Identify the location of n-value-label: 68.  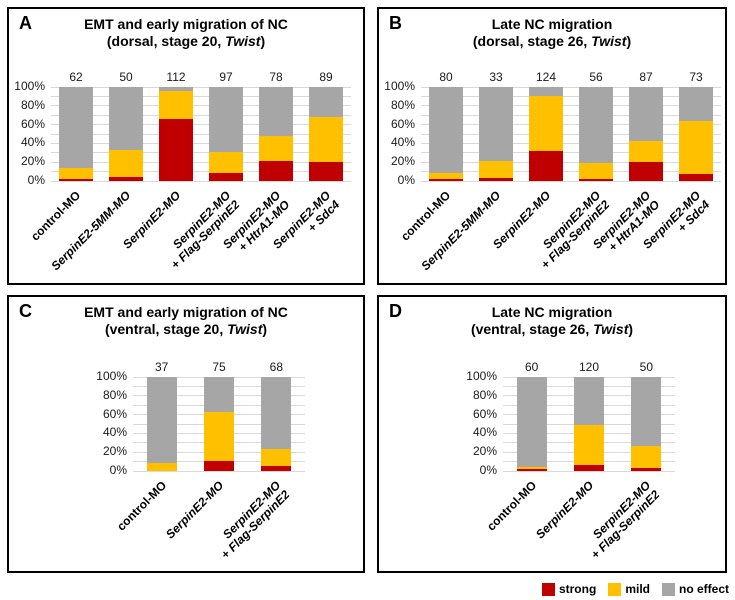
(276, 367).